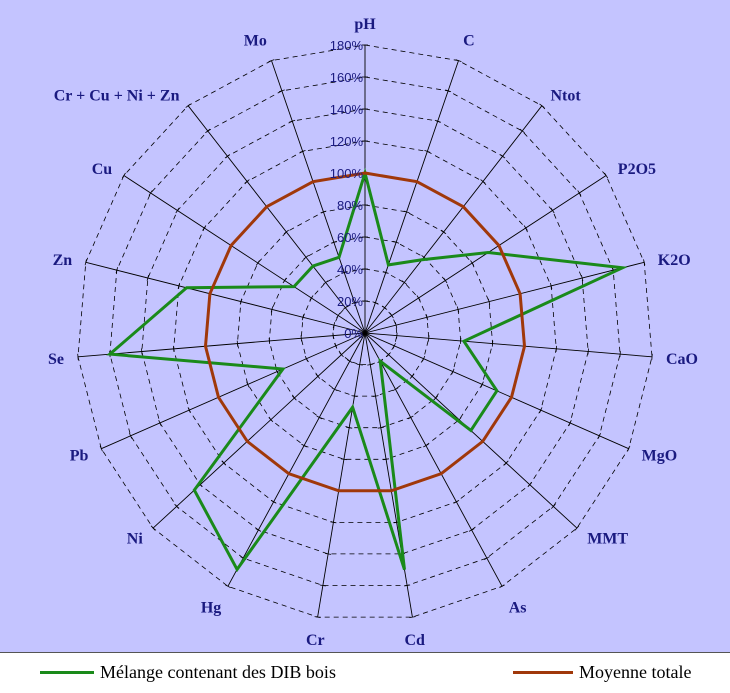 The width and height of the screenshot is (730, 693). Describe the element at coordinates (350, 237) in the screenshot. I see `tick-label: 60%` at that location.